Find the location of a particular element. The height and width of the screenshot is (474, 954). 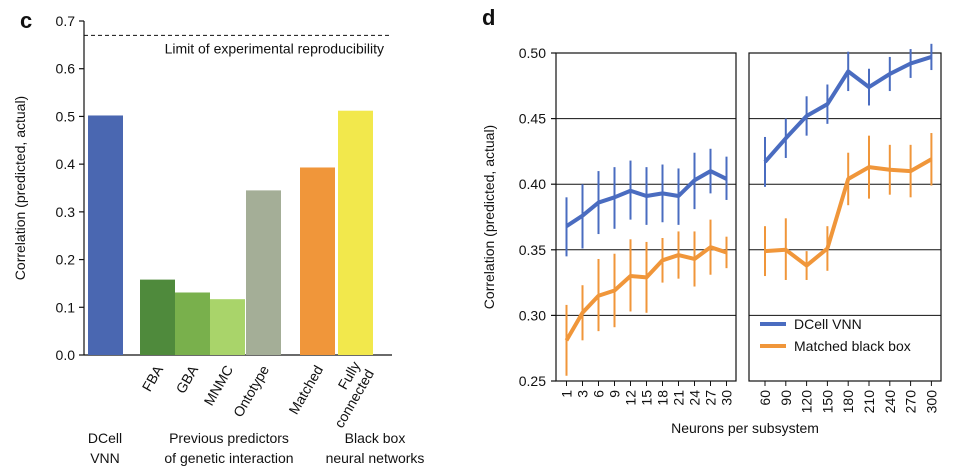

x-tick-label-d: 24 is located at coordinates (695, 398).